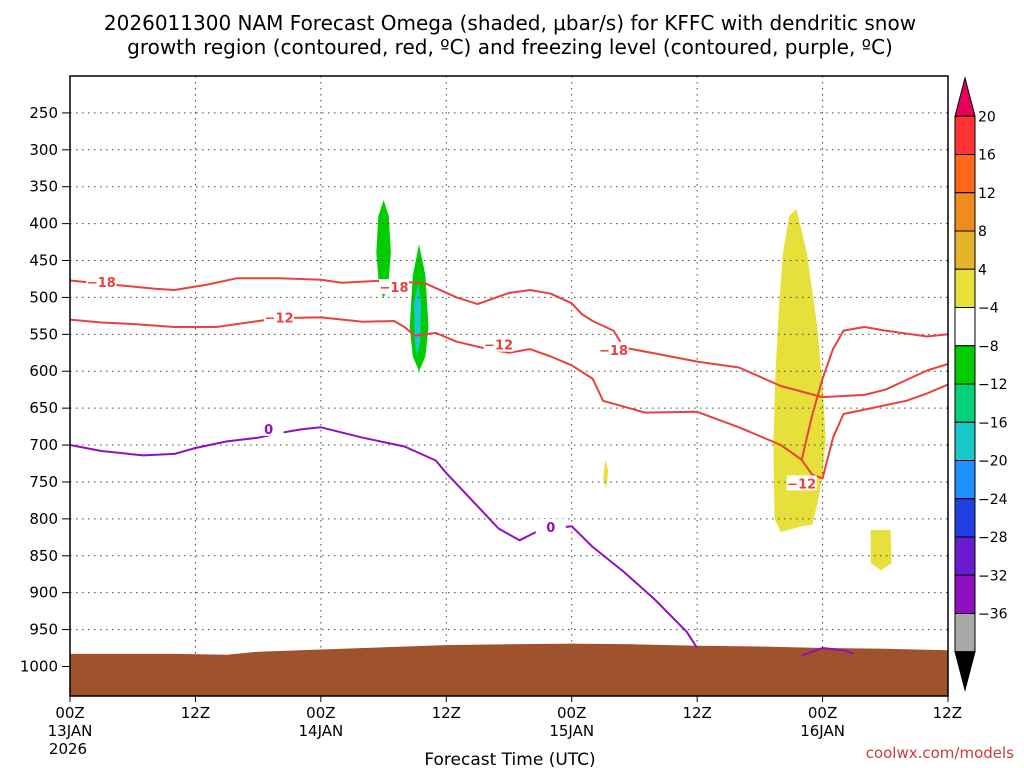 The image size is (1024, 768). I want to click on contour-label-1-1: −12, so click(498, 346).